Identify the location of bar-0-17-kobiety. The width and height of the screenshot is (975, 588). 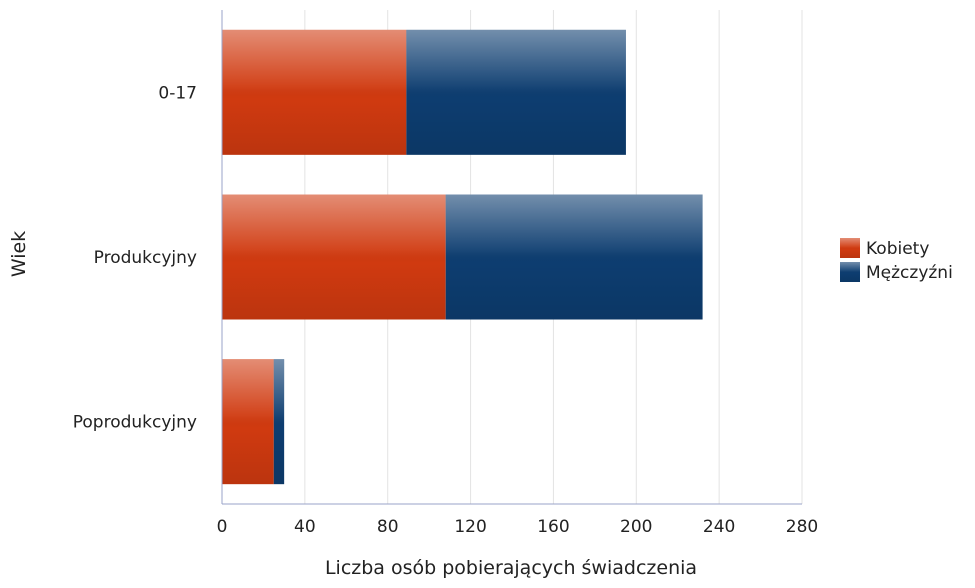
(314, 92).